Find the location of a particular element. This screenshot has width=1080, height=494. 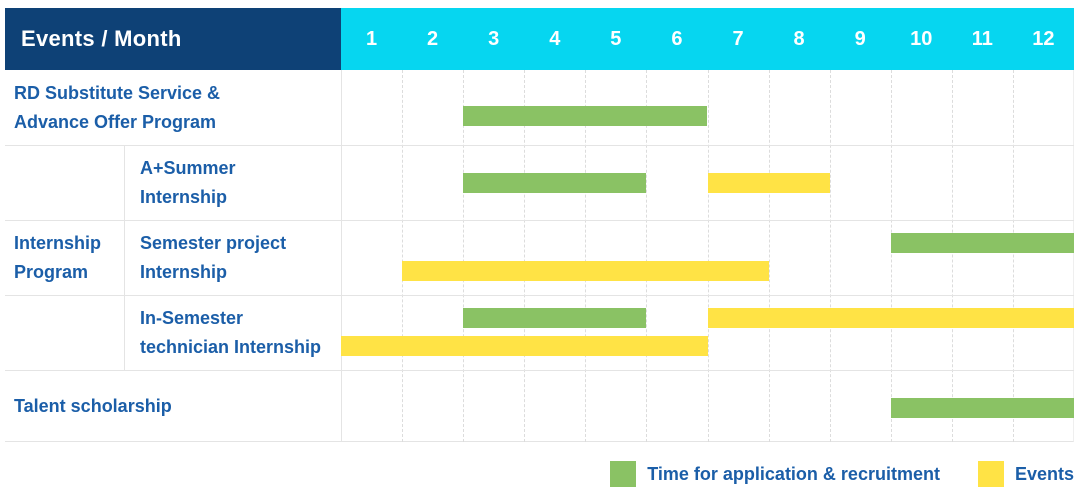

legend-item-recruitment: Time for application & recruitment is located at coordinates (775, 474).